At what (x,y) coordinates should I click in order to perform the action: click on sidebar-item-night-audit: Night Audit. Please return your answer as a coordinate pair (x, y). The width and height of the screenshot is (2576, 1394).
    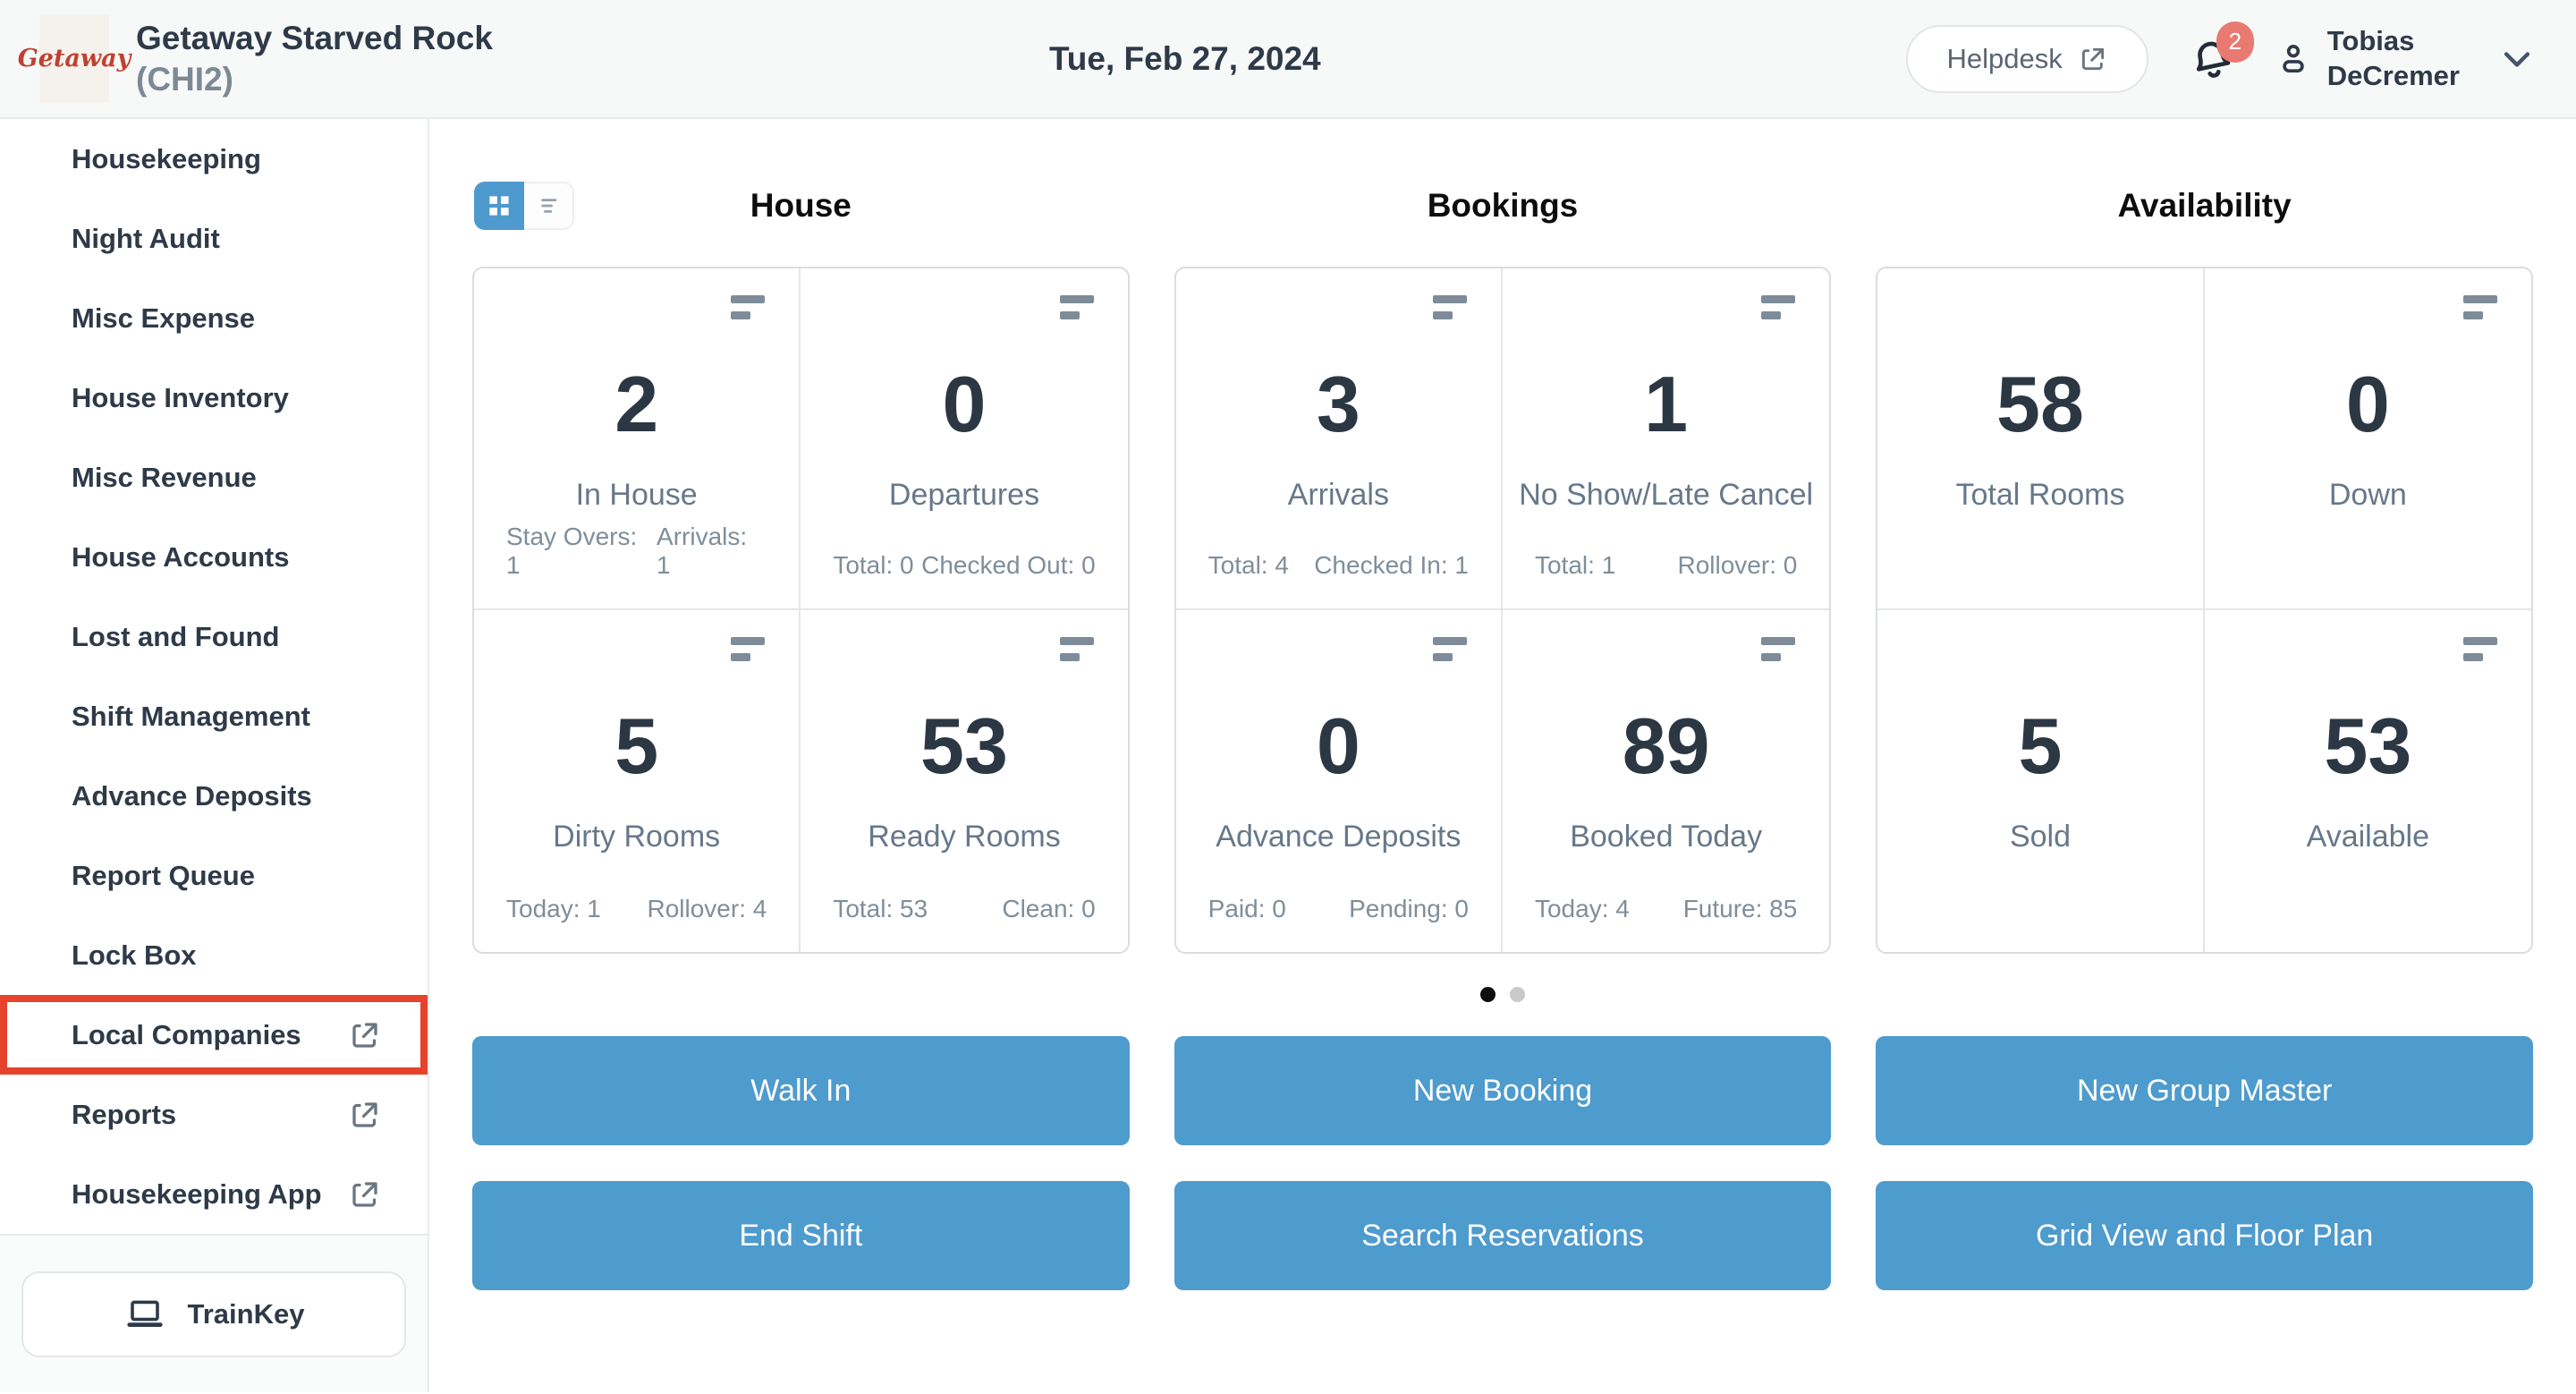
    Looking at the image, I should click on (214, 238).